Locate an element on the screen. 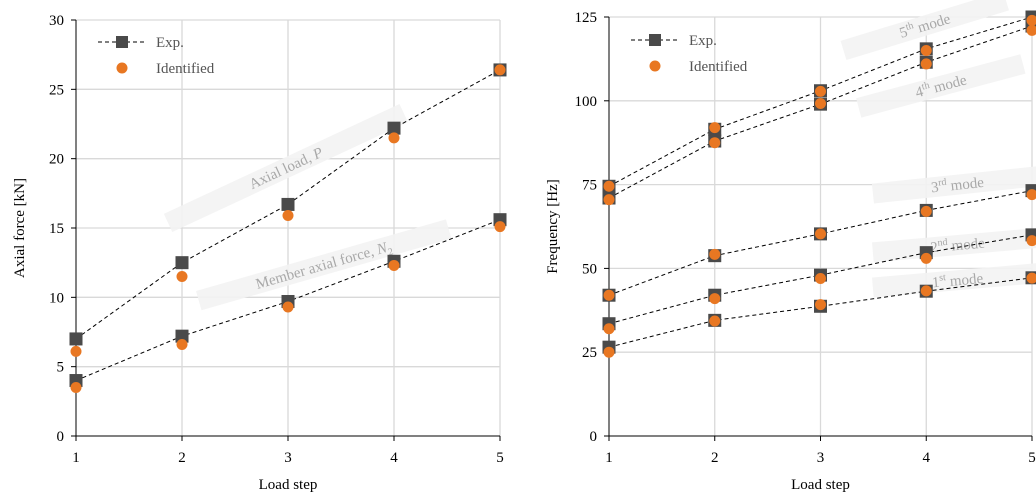  exp-point-N2 is located at coordinates (182, 336).